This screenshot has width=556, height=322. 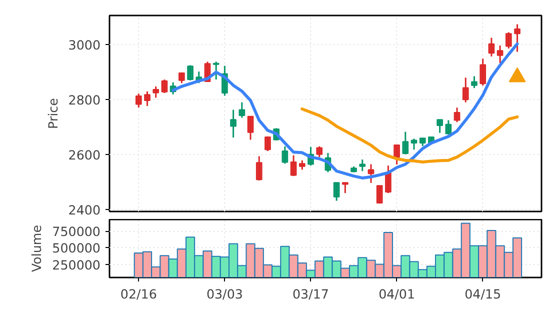 I want to click on y-axis-title: Volume, so click(x=36, y=248).